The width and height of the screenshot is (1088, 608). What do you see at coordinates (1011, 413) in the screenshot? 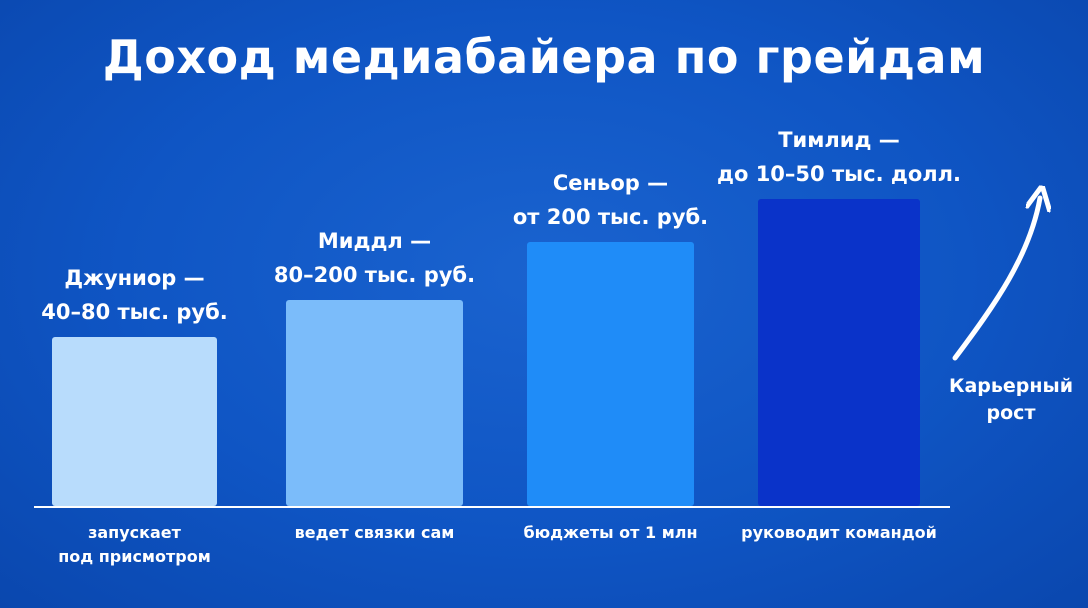
I see `annotation-line-2: рост` at bounding box center [1011, 413].